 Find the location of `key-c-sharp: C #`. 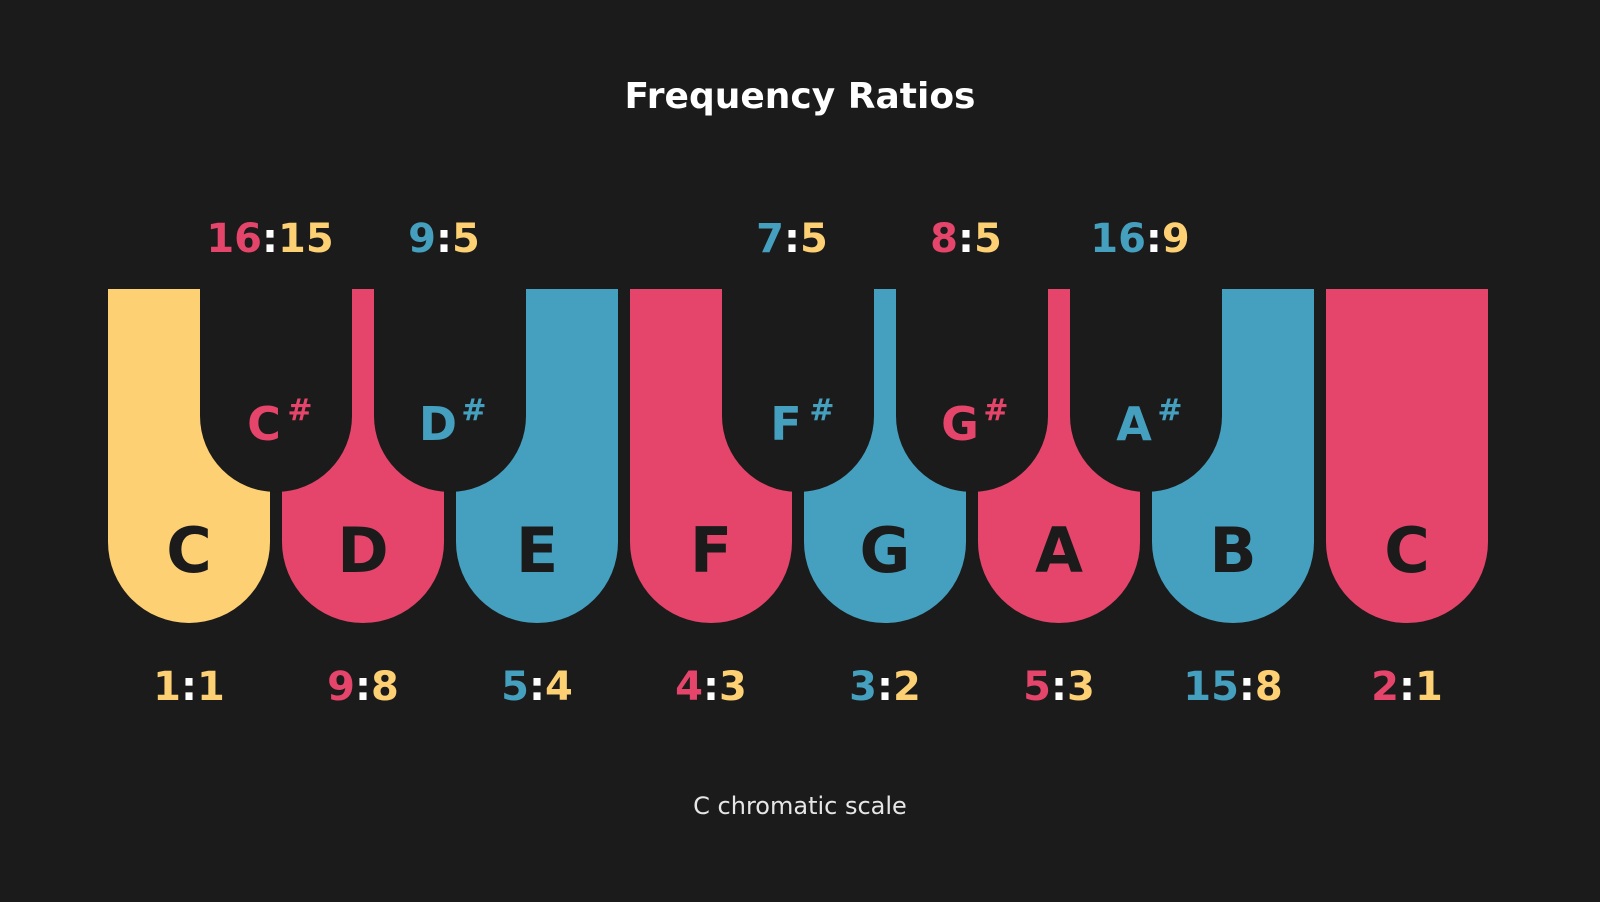

key-c-sharp: C # is located at coordinates (276, 390).